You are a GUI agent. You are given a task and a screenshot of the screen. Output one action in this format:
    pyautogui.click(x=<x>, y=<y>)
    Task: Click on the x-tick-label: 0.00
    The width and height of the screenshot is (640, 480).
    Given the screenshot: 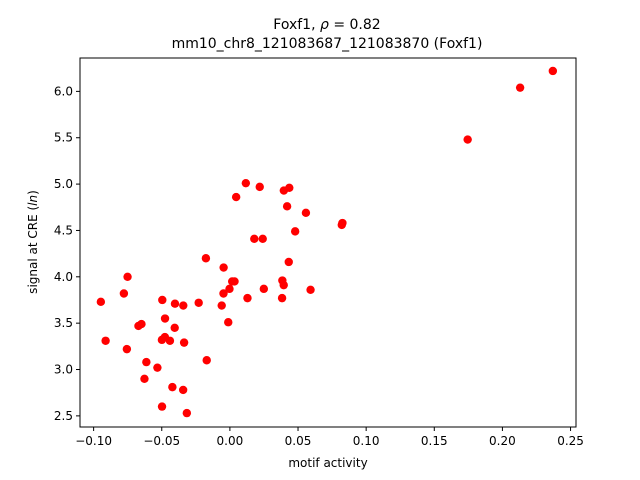 What is the action you would take?
    pyautogui.click(x=230, y=441)
    